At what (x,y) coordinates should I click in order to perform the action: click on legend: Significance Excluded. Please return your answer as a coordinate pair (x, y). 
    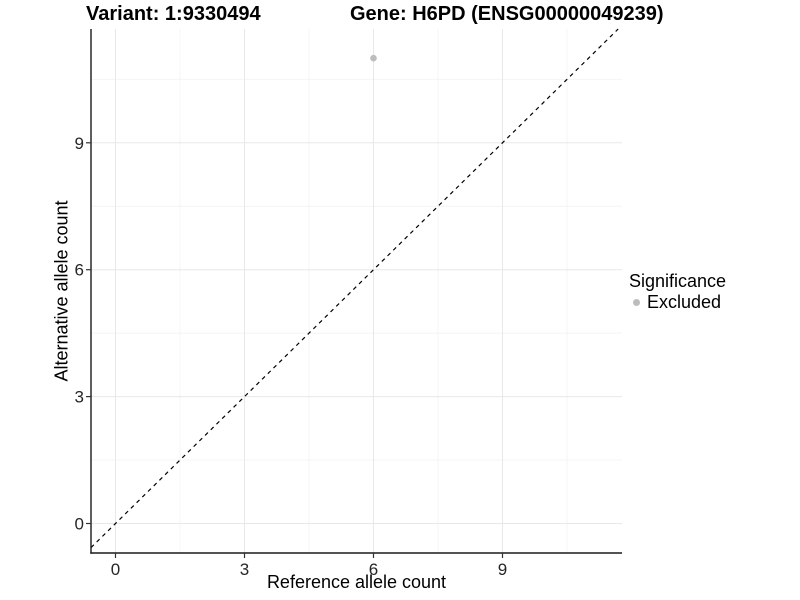
    Looking at the image, I should click on (677, 291).